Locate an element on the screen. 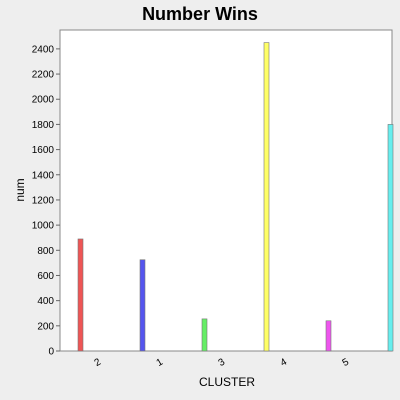  y-tick-label: 1800 is located at coordinates (43, 125).